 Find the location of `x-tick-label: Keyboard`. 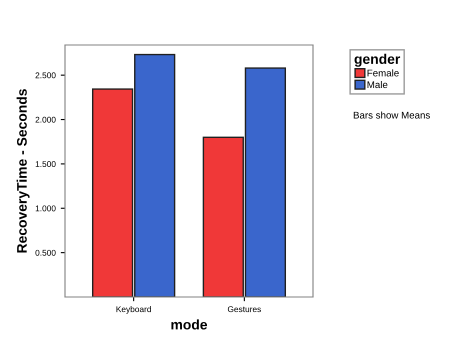

x-tick-label: Keyboard is located at coordinates (133, 310).